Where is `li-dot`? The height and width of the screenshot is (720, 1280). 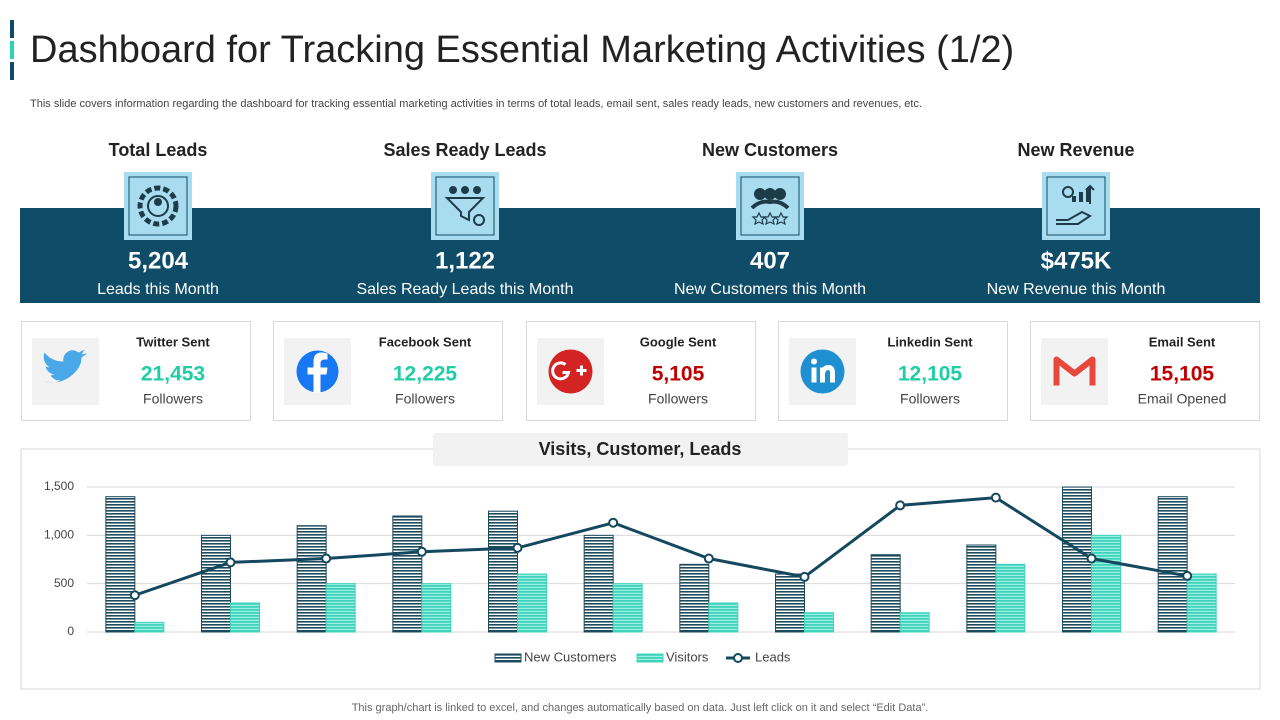
li-dot is located at coordinates (814, 361).